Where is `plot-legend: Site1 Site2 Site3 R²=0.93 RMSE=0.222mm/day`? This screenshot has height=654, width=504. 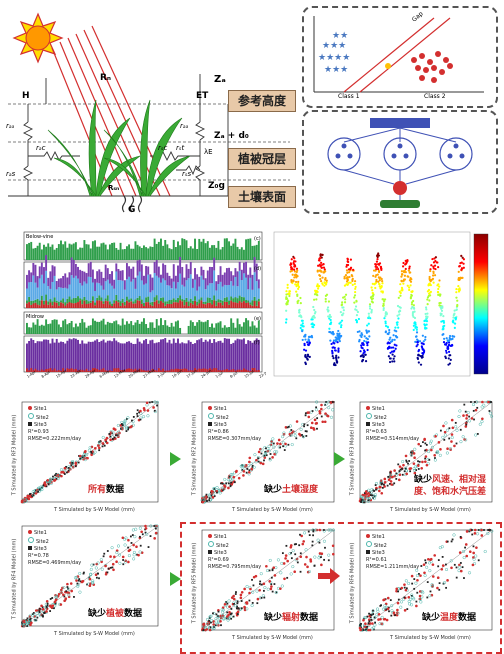
plot-legend: Site1 Site2 Site3 R²=0.93 RMSE=0.222mm/day is located at coordinates (54, 424).